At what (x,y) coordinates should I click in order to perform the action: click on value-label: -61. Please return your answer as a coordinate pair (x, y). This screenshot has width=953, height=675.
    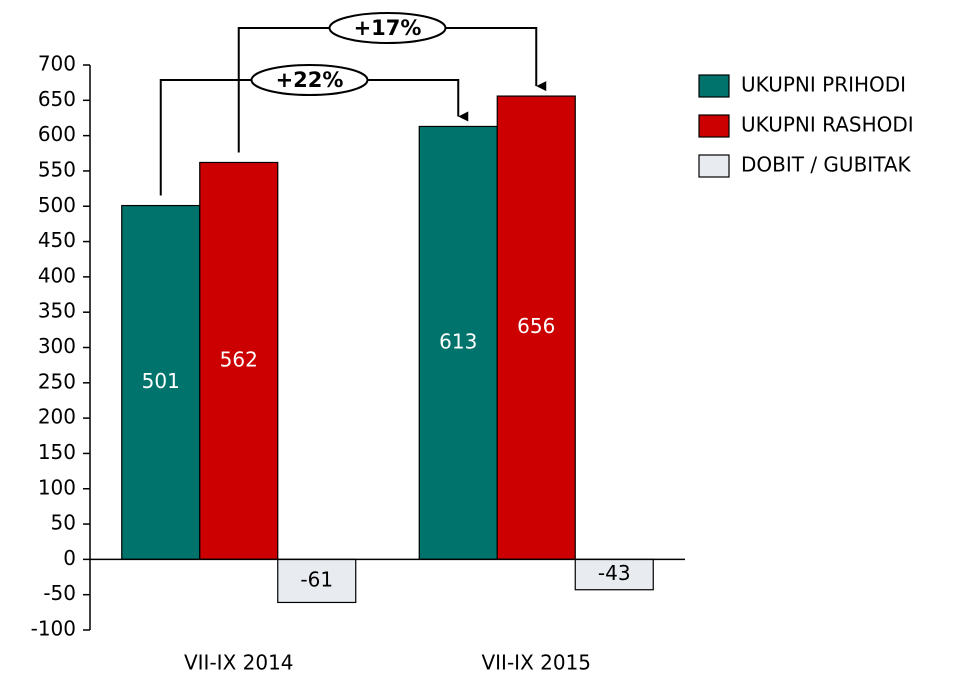
    Looking at the image, I should click on (316, 579).